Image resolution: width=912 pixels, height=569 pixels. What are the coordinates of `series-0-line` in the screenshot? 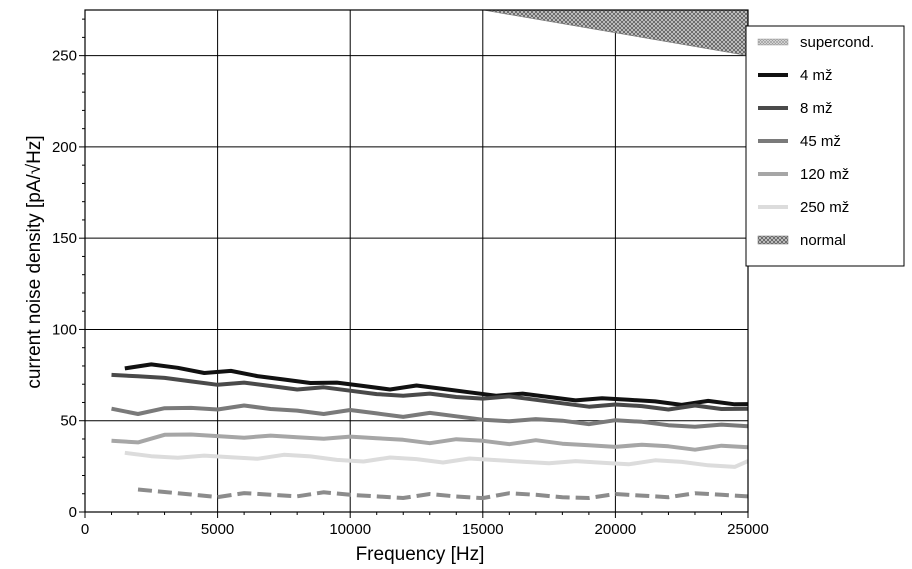 It's located at (442, 494).